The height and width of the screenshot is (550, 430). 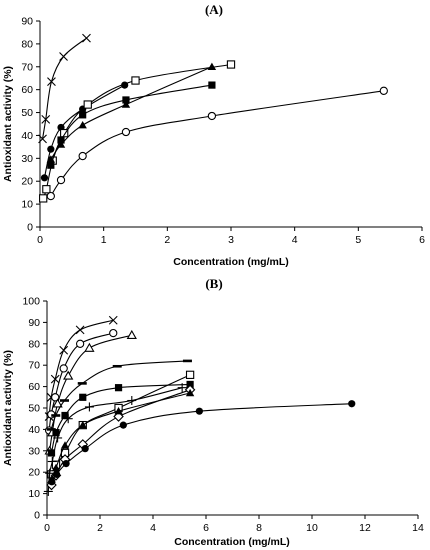 What do you see at coordinates (365, 528) in the screenshot?
I see `x-tick-label: 12` at bounding box center [365, 528].